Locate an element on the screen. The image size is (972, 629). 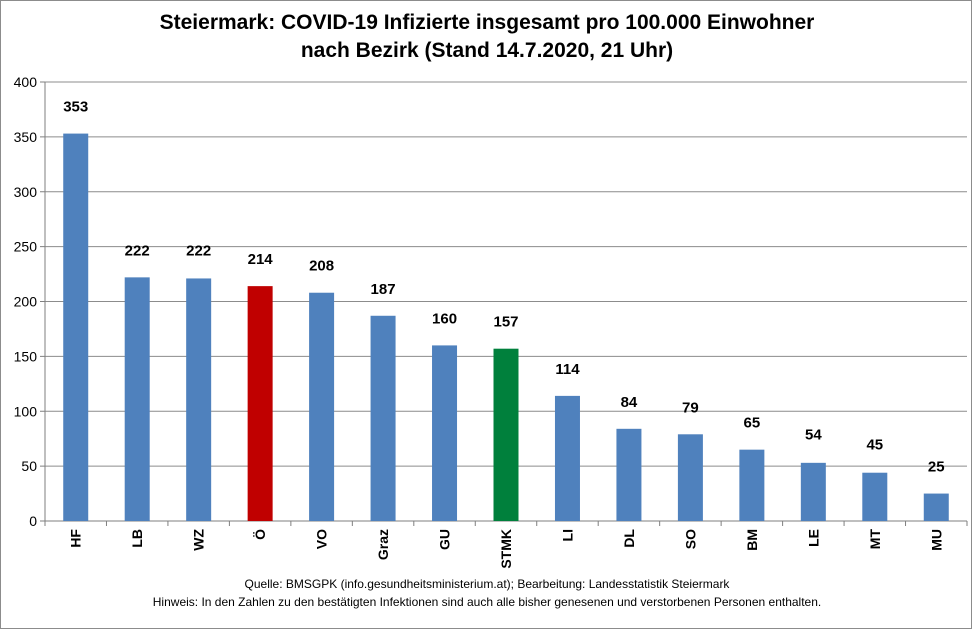
bar-vo is located at coordinates (322, 406).